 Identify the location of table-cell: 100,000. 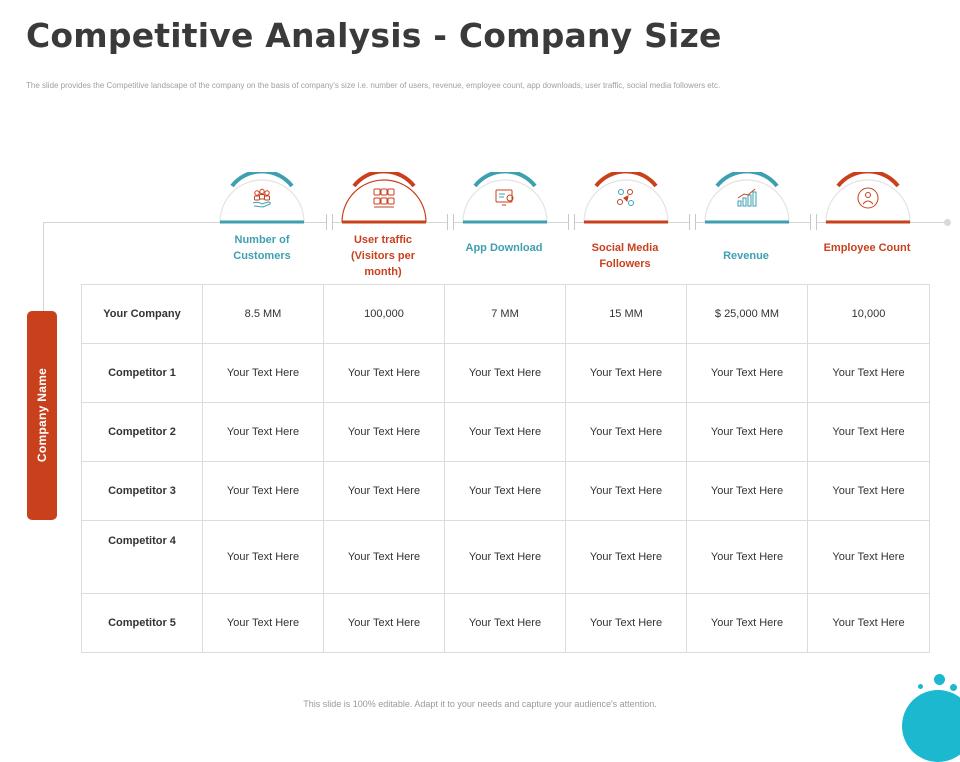
(384, 314).